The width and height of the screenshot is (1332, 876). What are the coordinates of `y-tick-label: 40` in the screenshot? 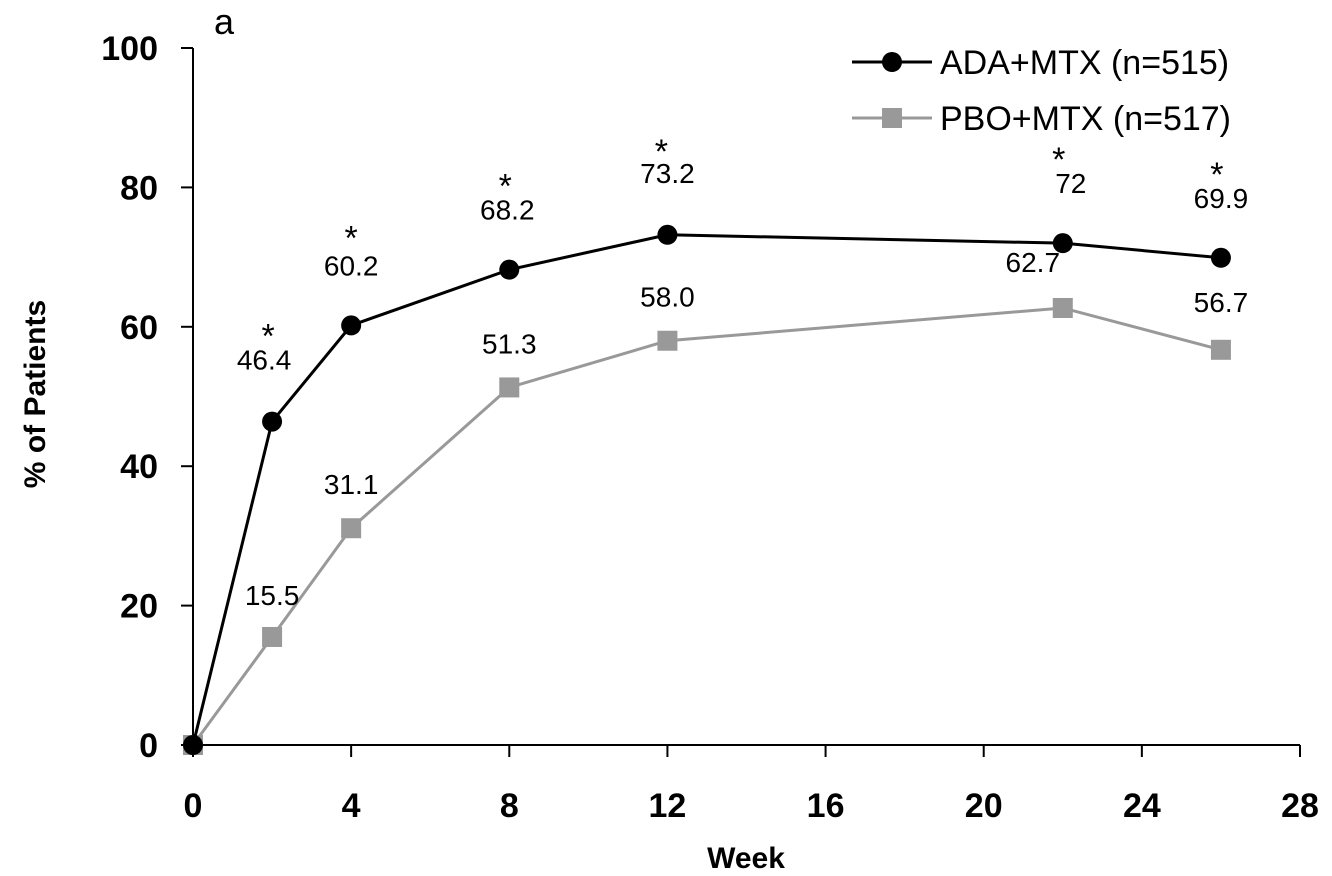 It's located at (139, 467).